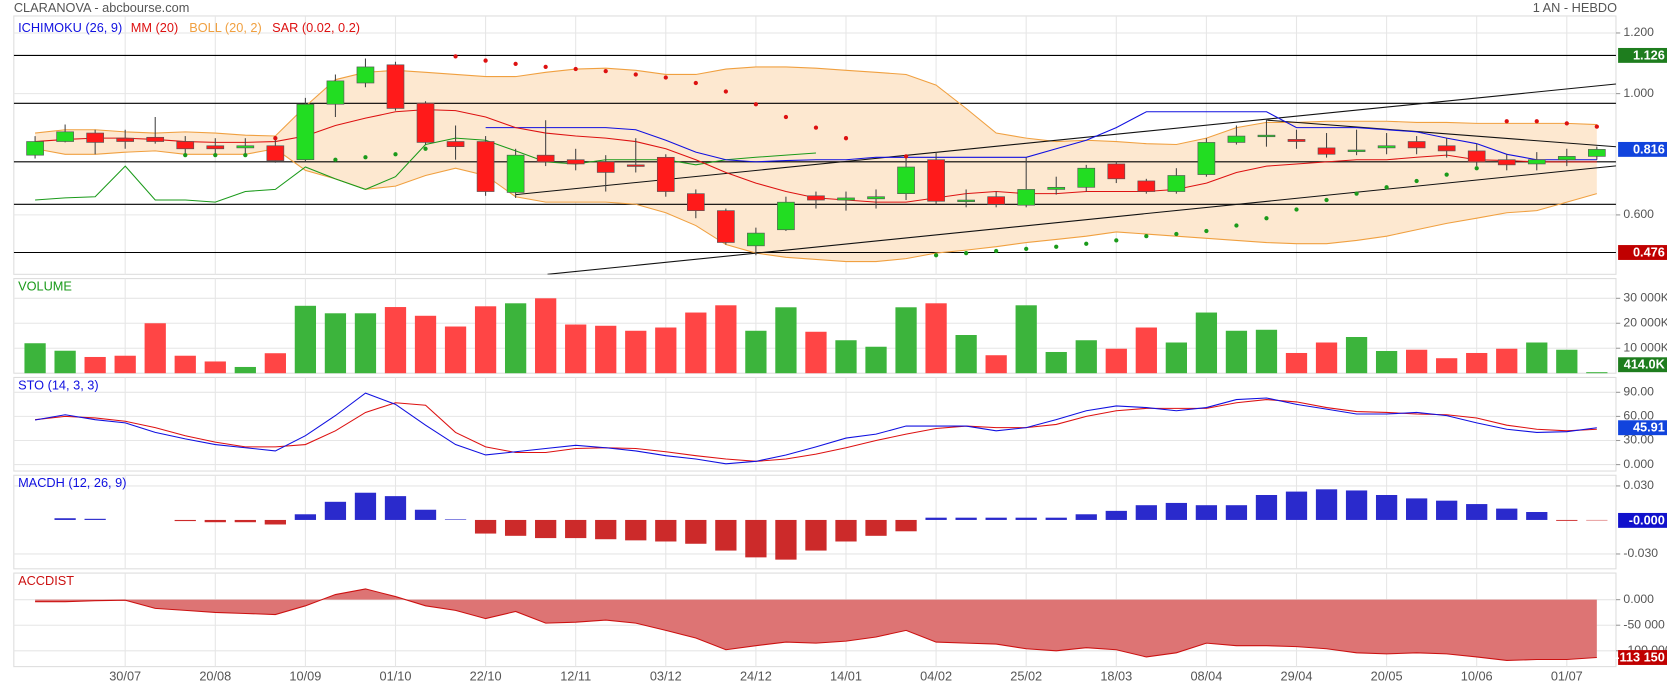 This screenshot has height=689, width=1667. What do you see at coordinates (45, 285) in the screenshot?
I see `panel-title: VOLUME` at bounding box center [45, 285].